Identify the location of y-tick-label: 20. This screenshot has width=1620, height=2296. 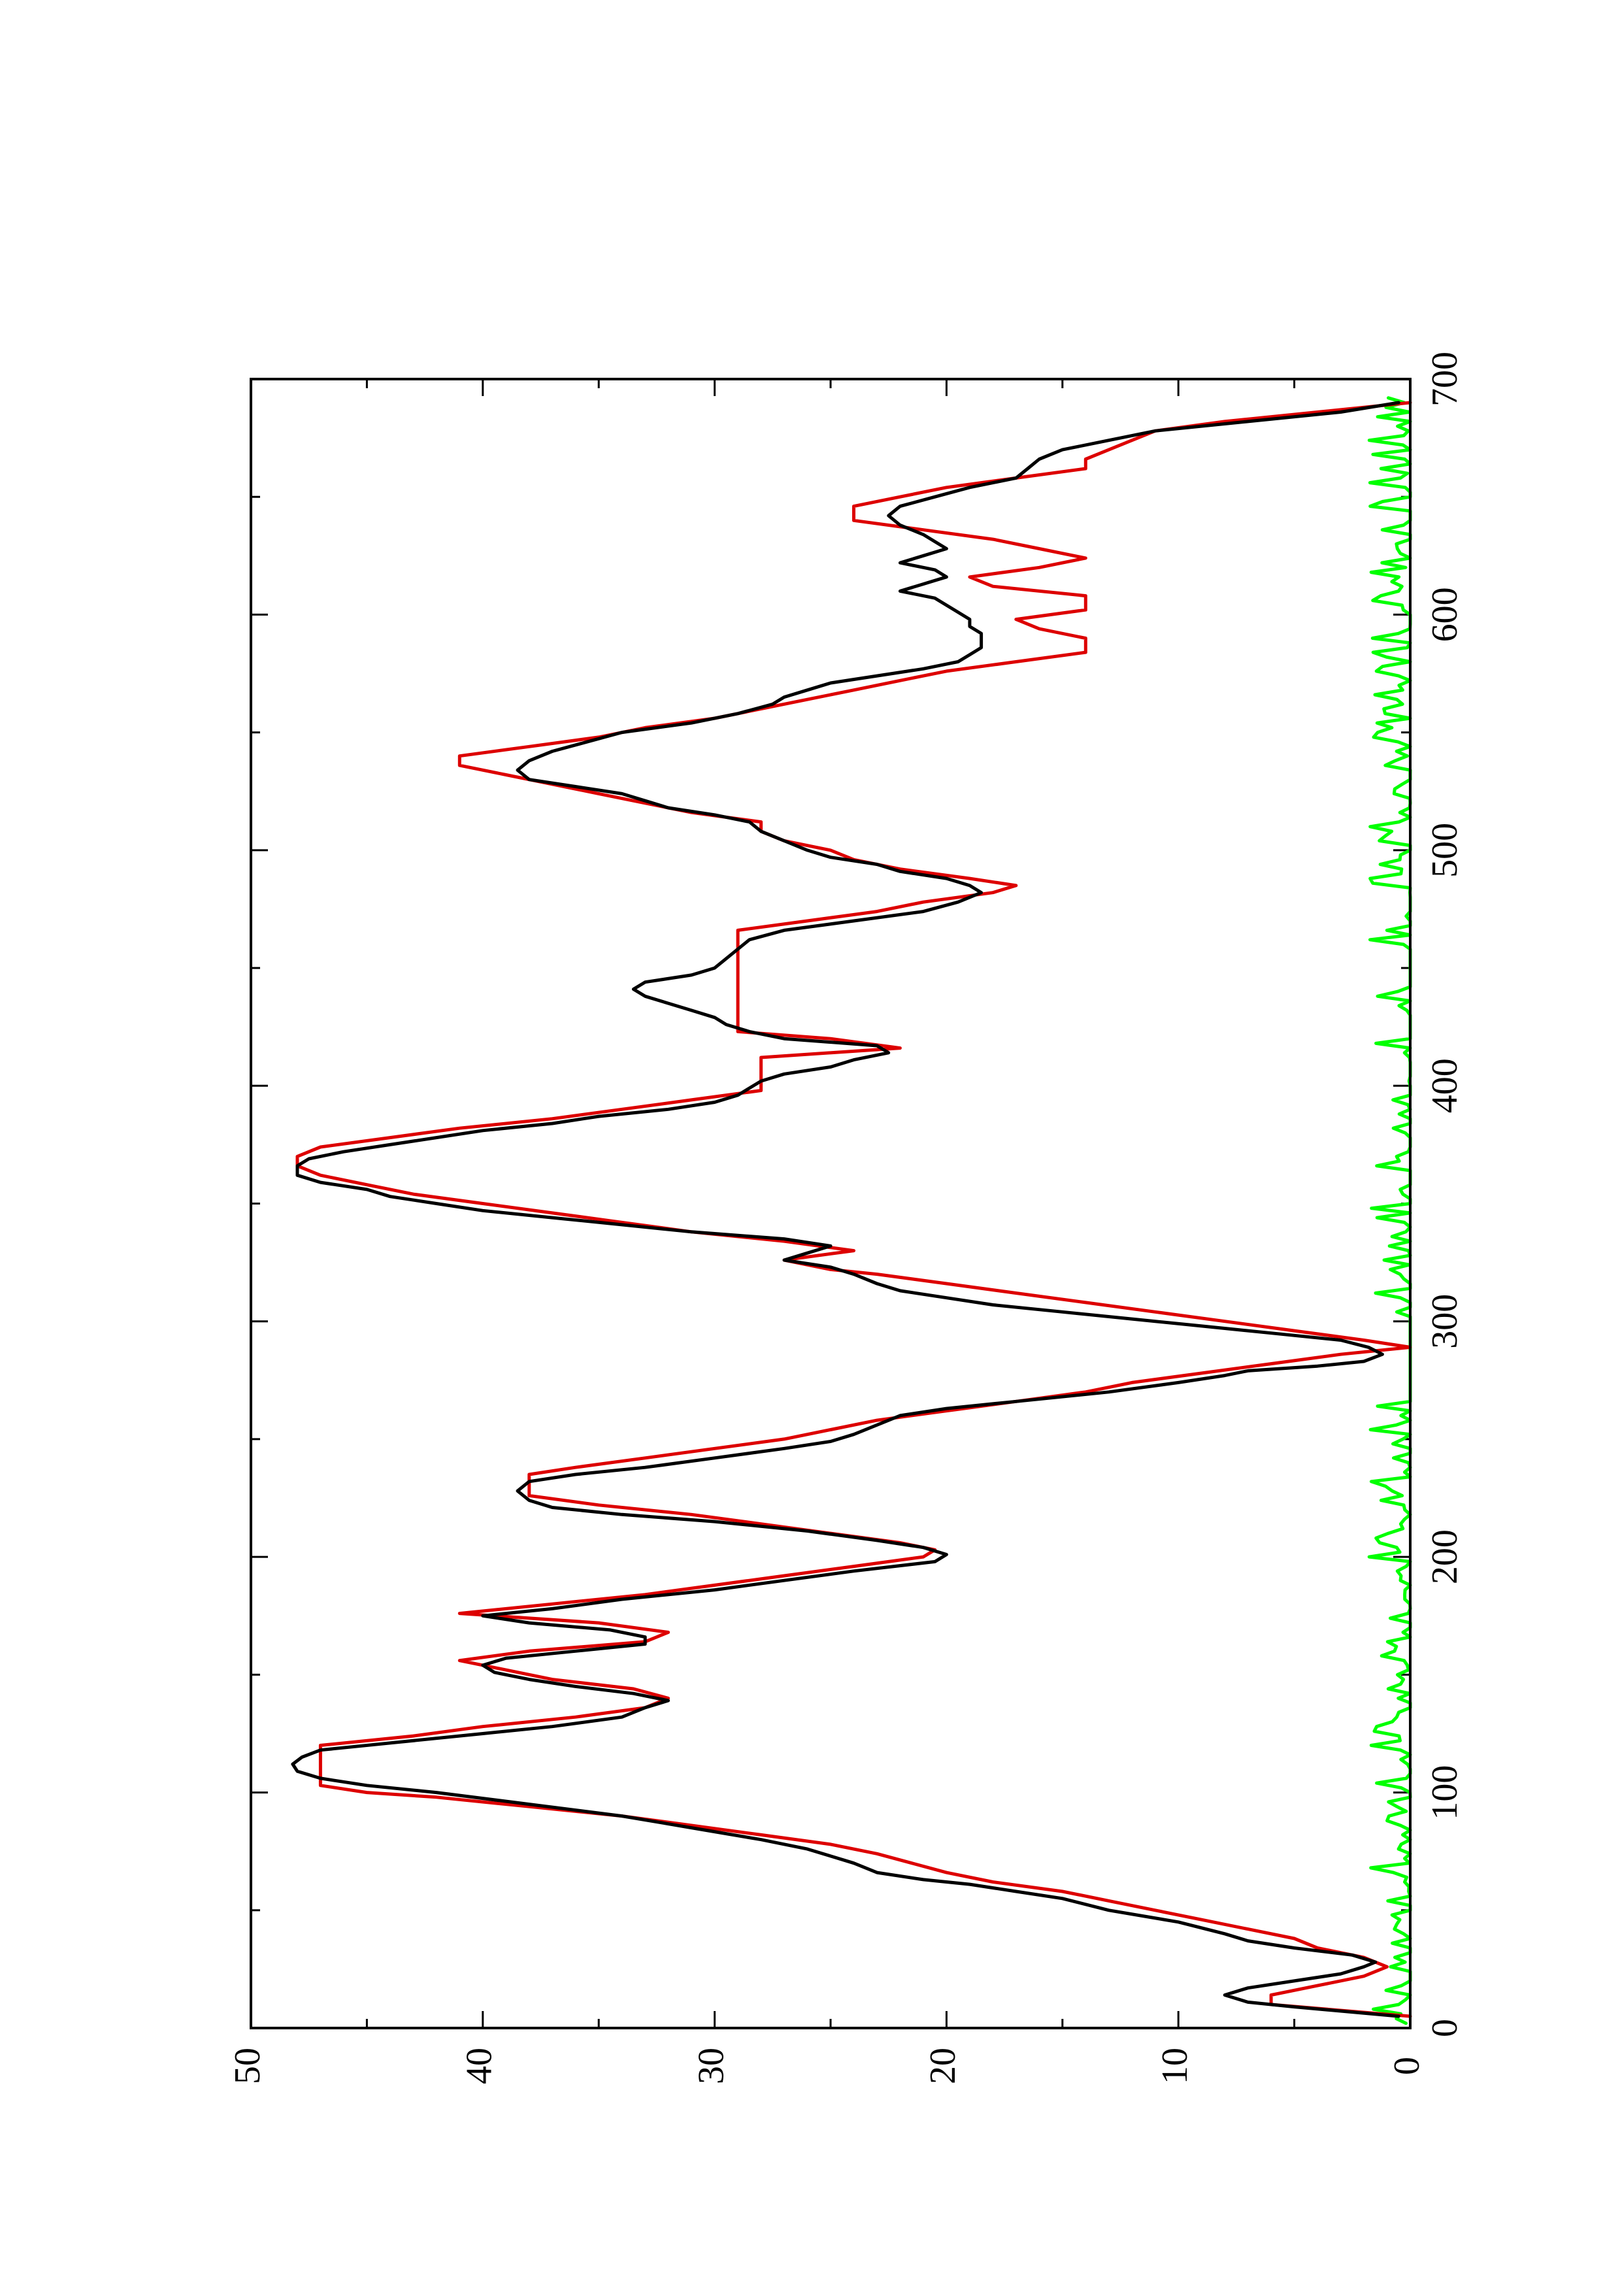
(943, 2066).